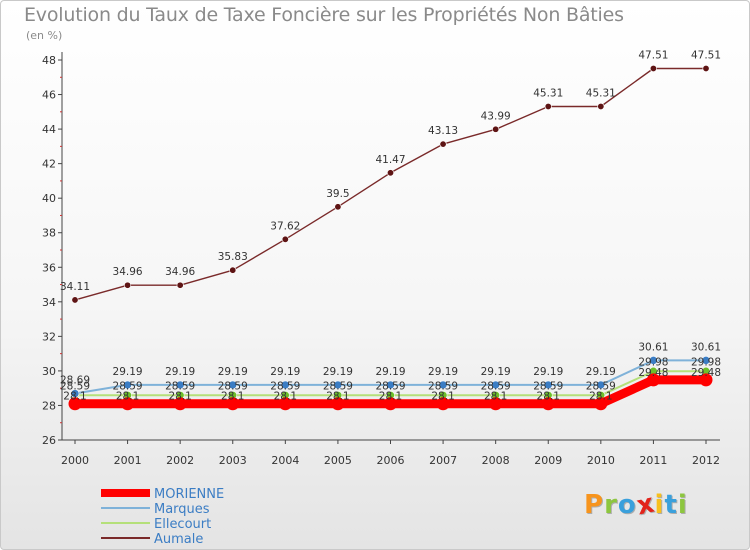 Image resolution: width=750 pixels, height=550 pixels. Describe the element at coordinates (182, 509) in the screenshot. I see `legend-label: Marques` at that location.